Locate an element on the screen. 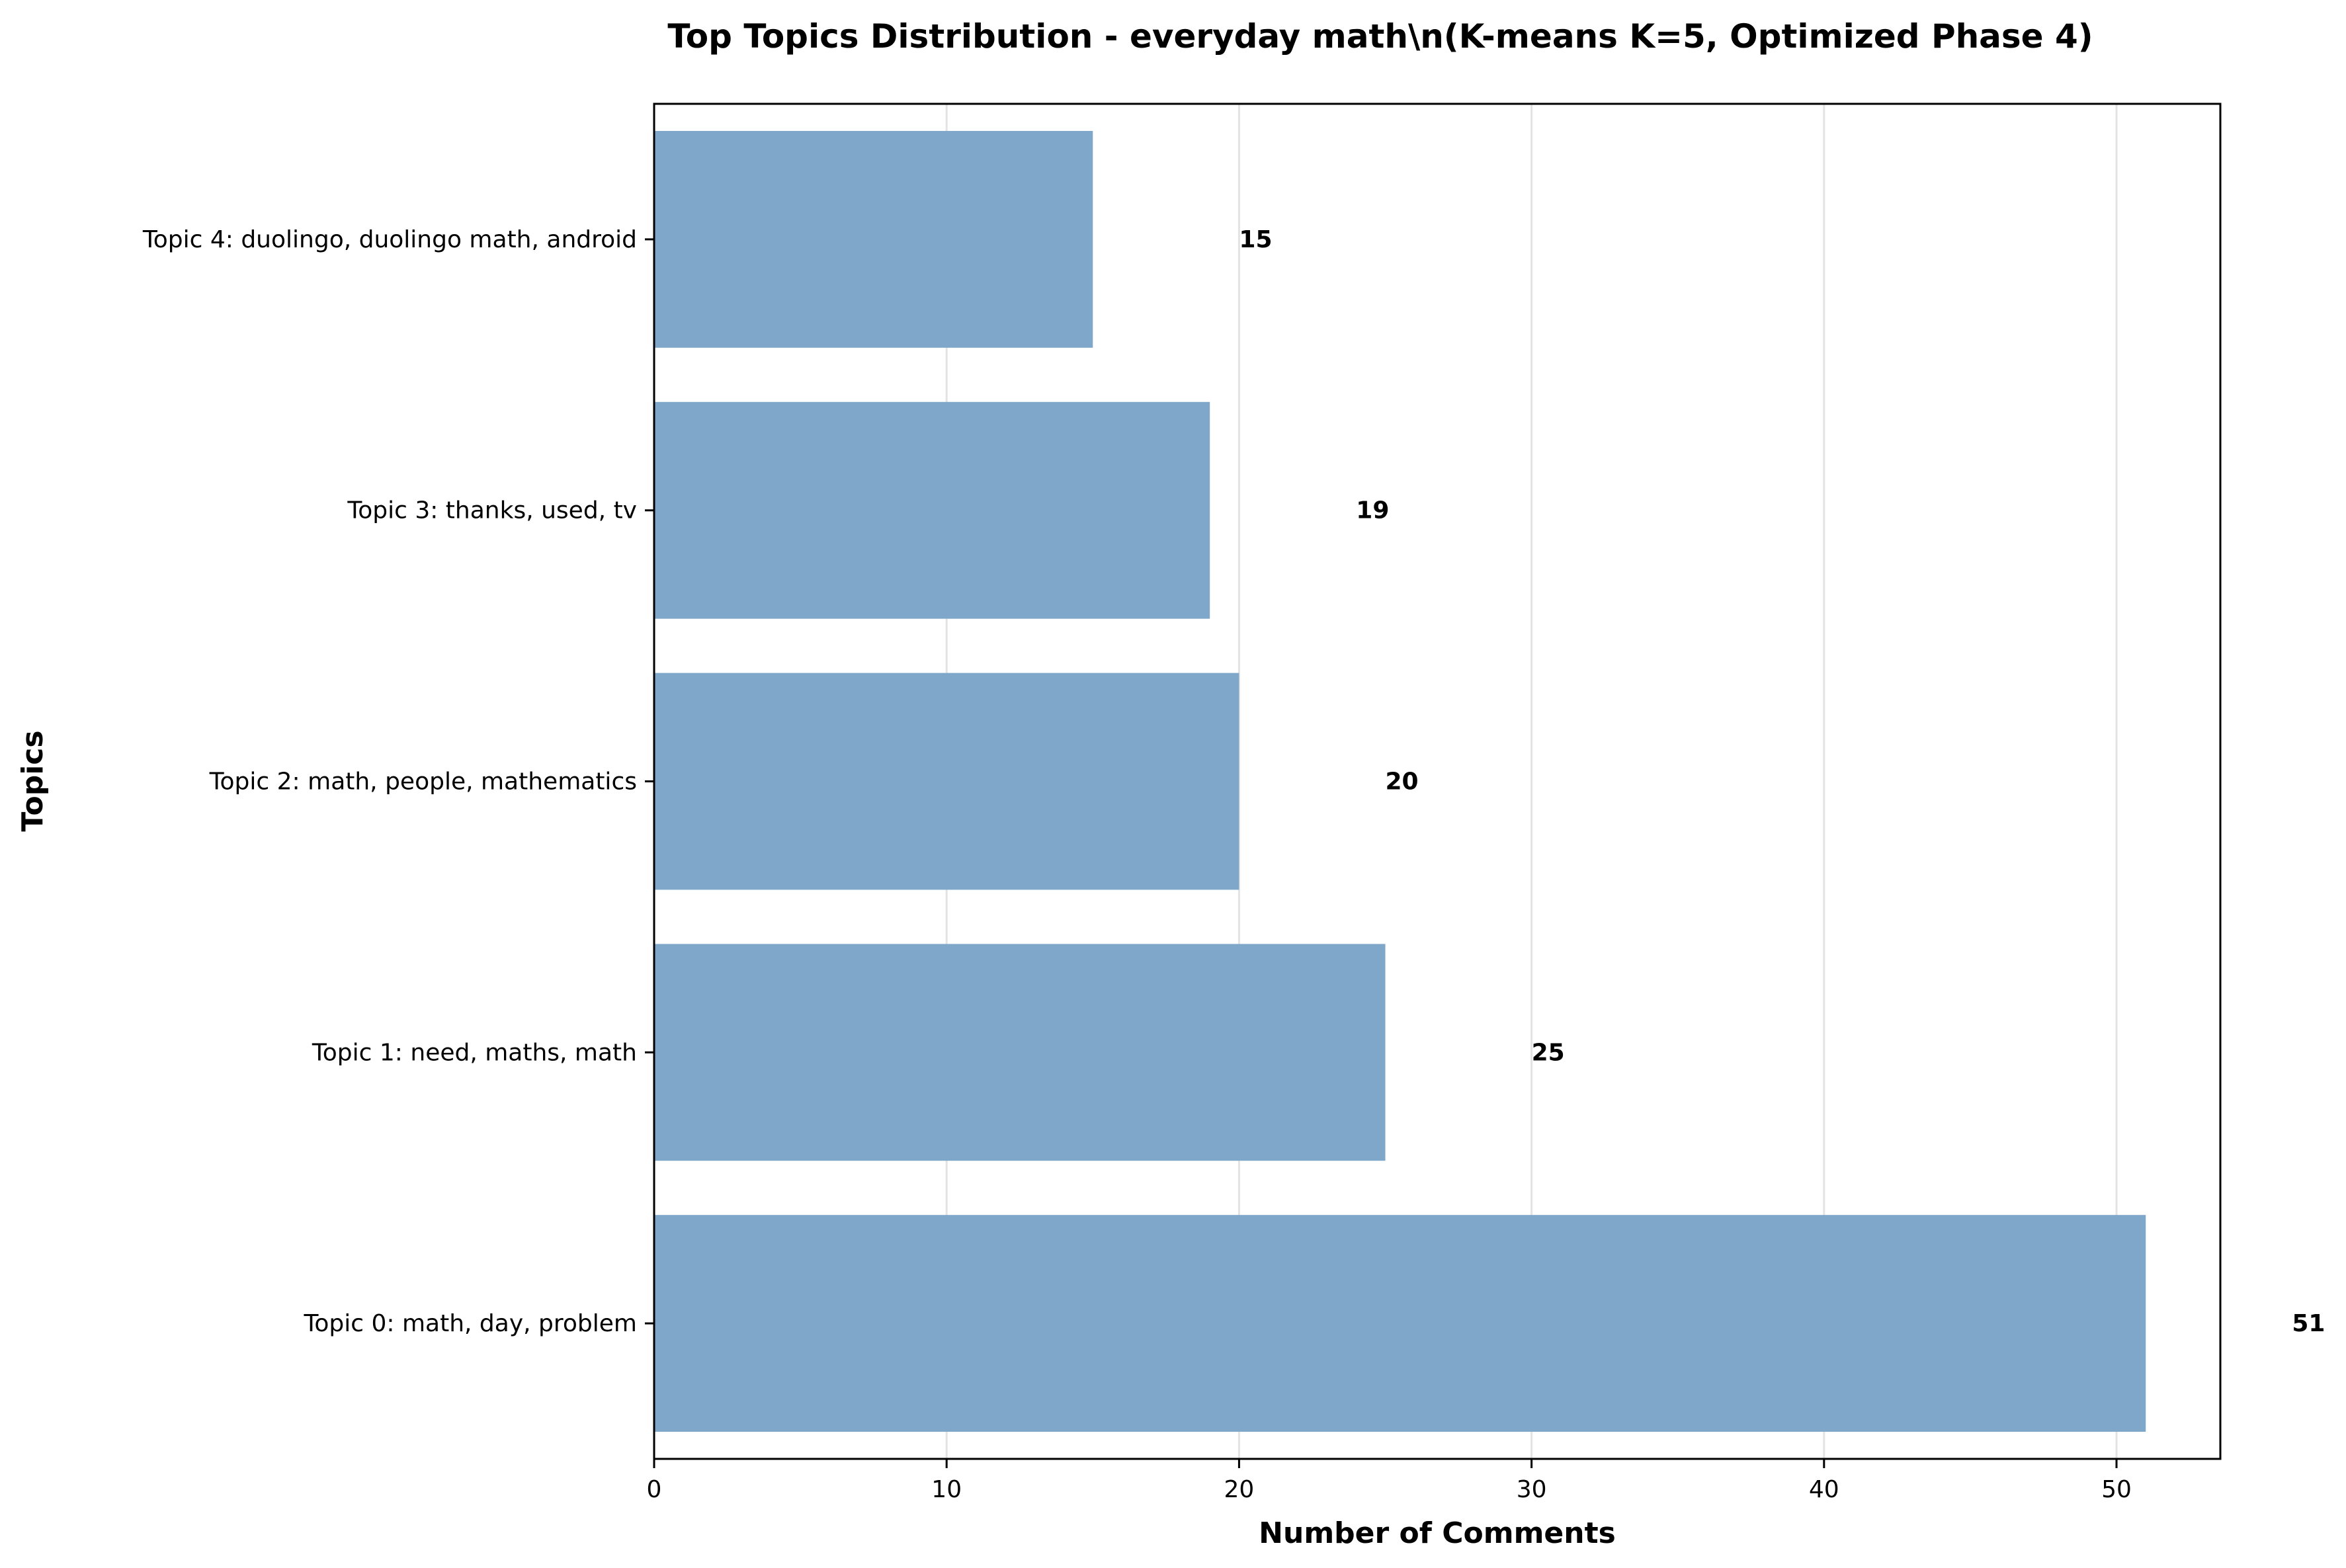  y-axis-label: Topics is located at coordinates (33, 780).